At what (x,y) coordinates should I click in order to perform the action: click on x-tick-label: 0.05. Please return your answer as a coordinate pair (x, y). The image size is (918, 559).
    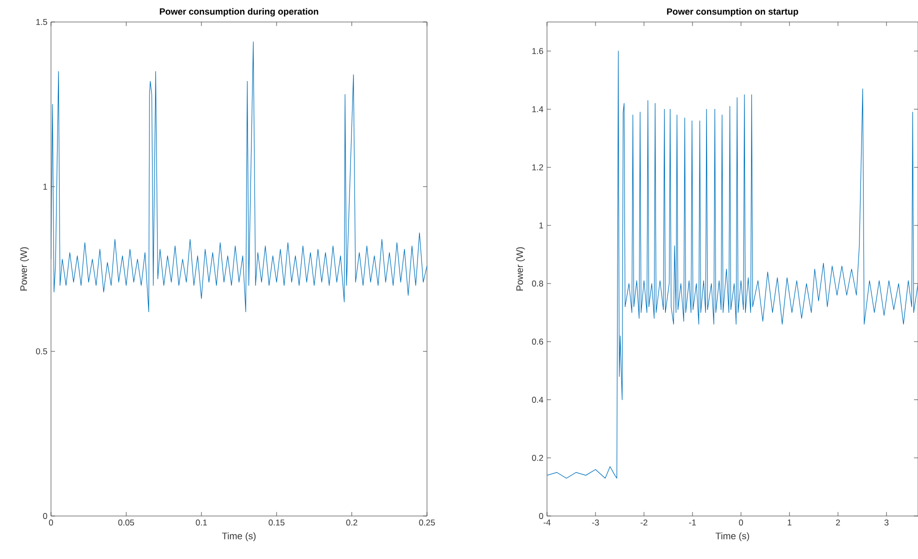
    Looking at the image, I should click on (126, 523).